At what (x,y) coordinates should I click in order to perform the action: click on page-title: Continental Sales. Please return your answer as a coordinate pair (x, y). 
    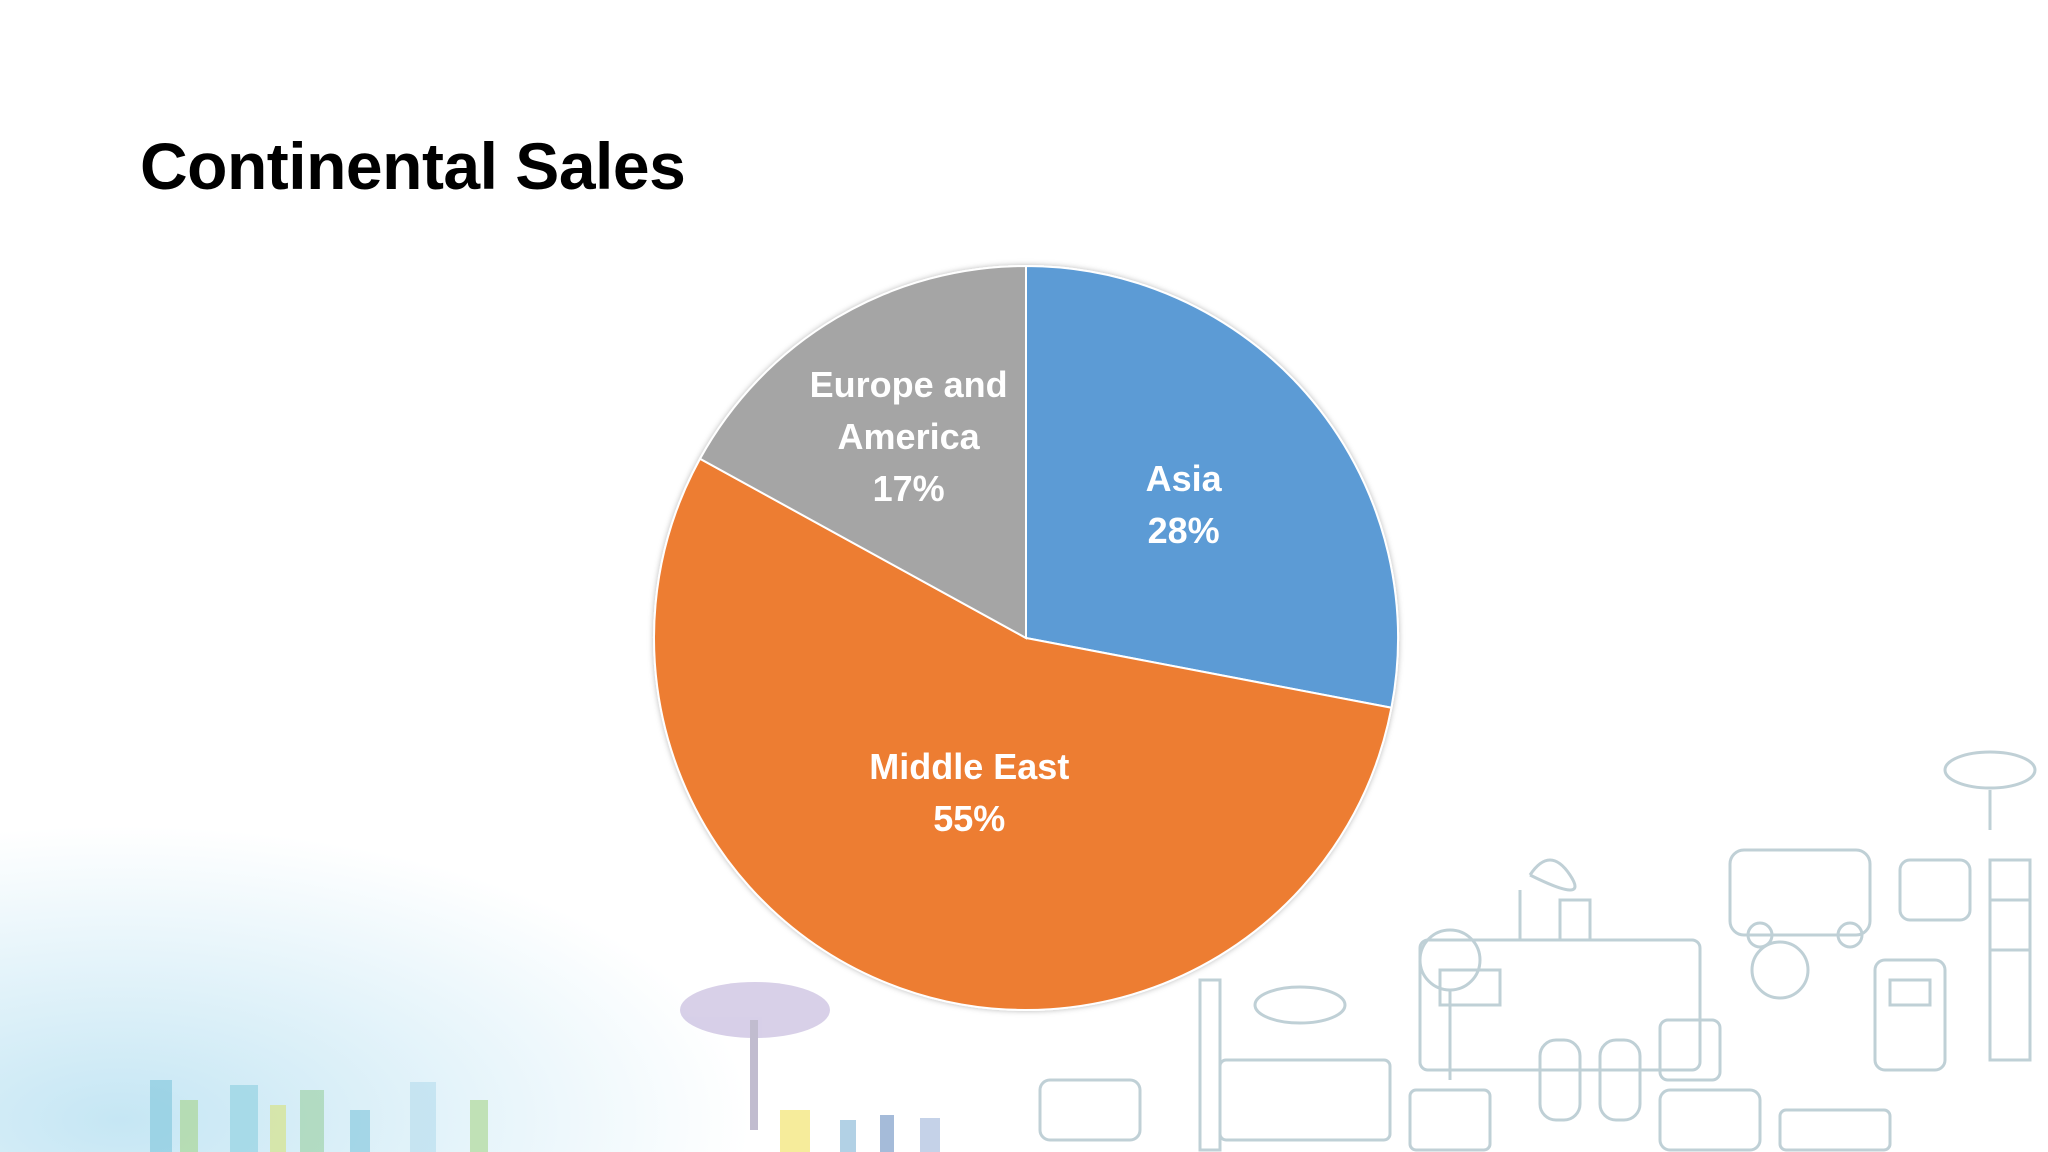
    Looking at the image, I should click on (413, 166).